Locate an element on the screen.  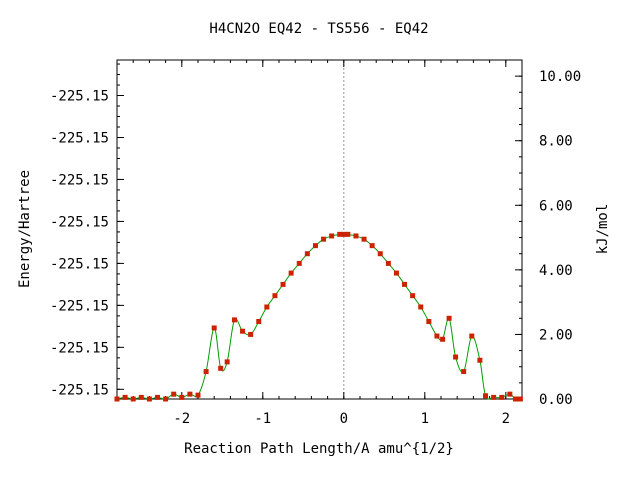
y2-tick-label: 10.00 is located at coordinates (560, 77).